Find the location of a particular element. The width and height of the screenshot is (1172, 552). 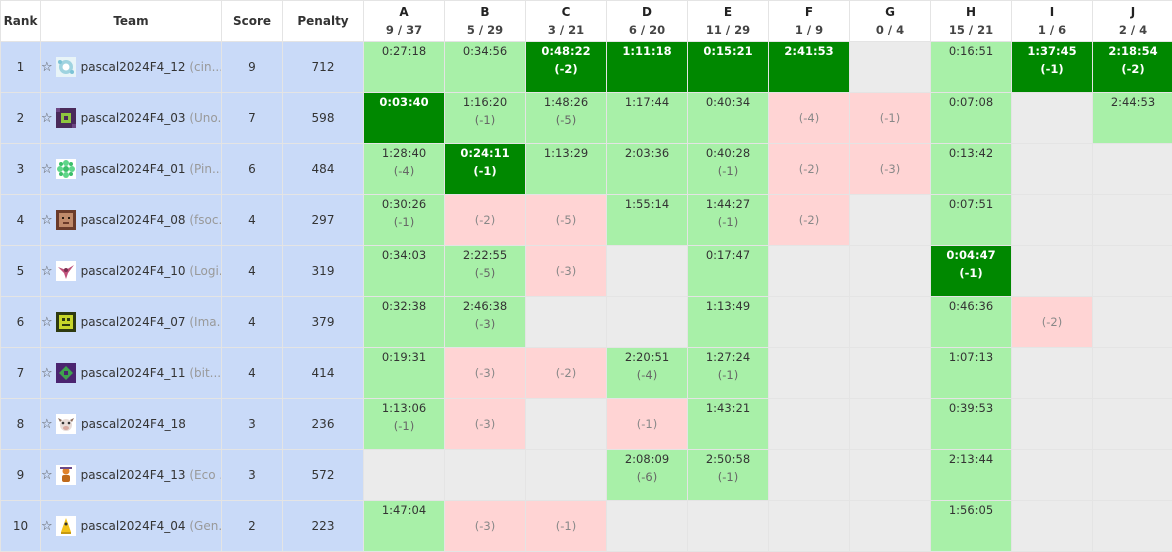

problem-cell-a: 0:19:31 is located at coordinates (404, 373).